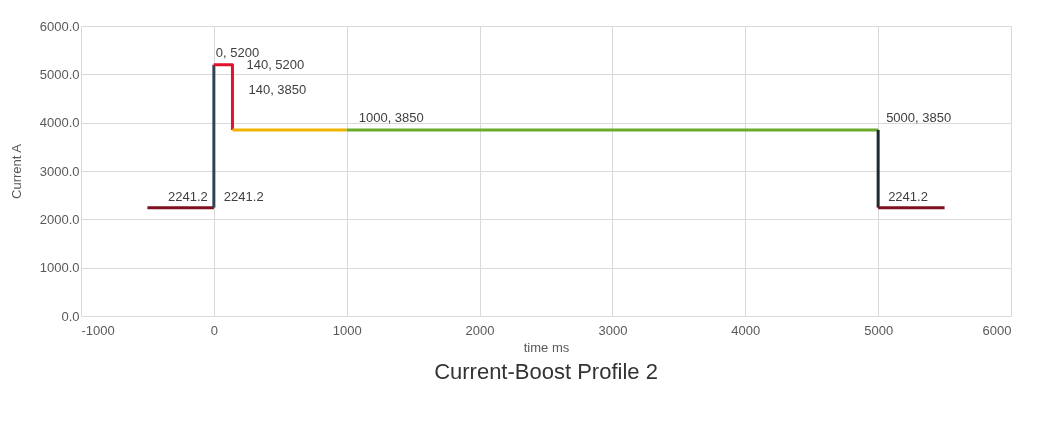 Image resolution: width=1046 pixels, height=436 pixels. Describe the element at coordinates (98, 330) in the screenshot. I see `x-tick-label: -1000` at that location.